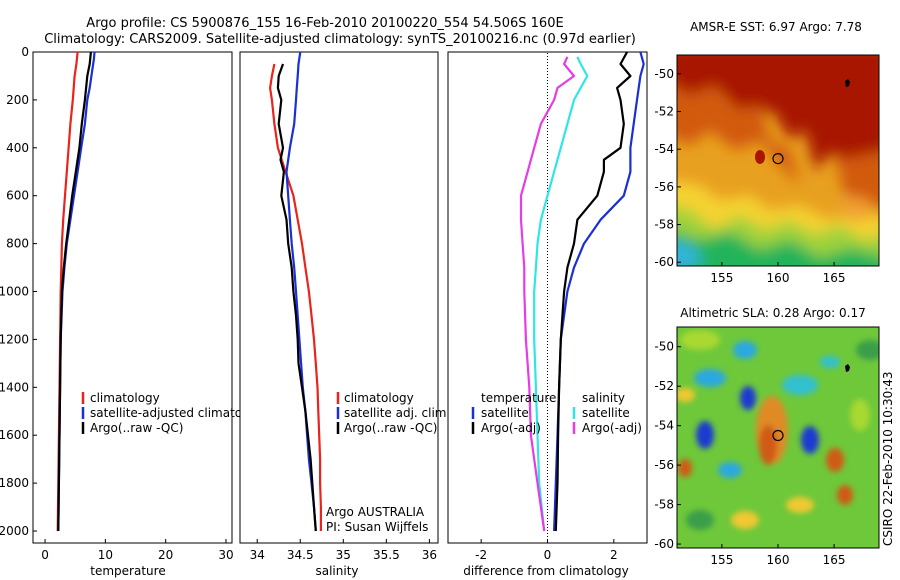 This screenshot has height=580, width=900. Describe the element at coordinates (17, 244) in the screenshot. I see `y-tick-label: 800` at that location.